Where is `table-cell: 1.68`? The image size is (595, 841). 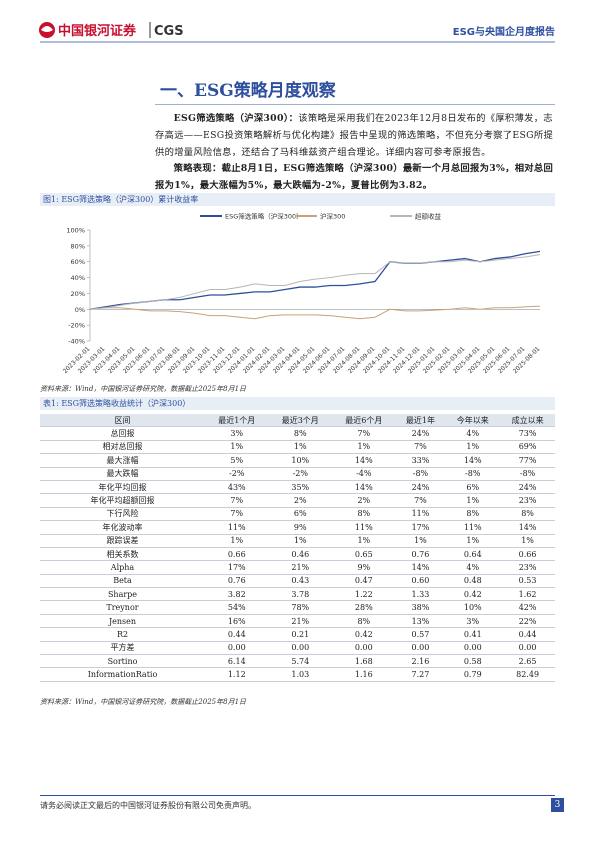
table-cell: 1.68 is located at coordinates (364, 661).